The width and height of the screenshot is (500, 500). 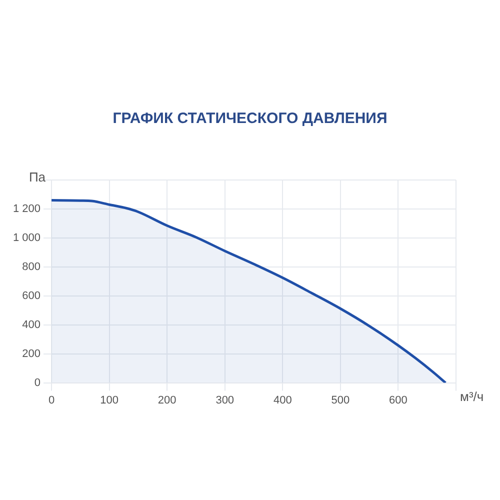 I want to click on y-tick-label: 200, so click(x=31, y=354).